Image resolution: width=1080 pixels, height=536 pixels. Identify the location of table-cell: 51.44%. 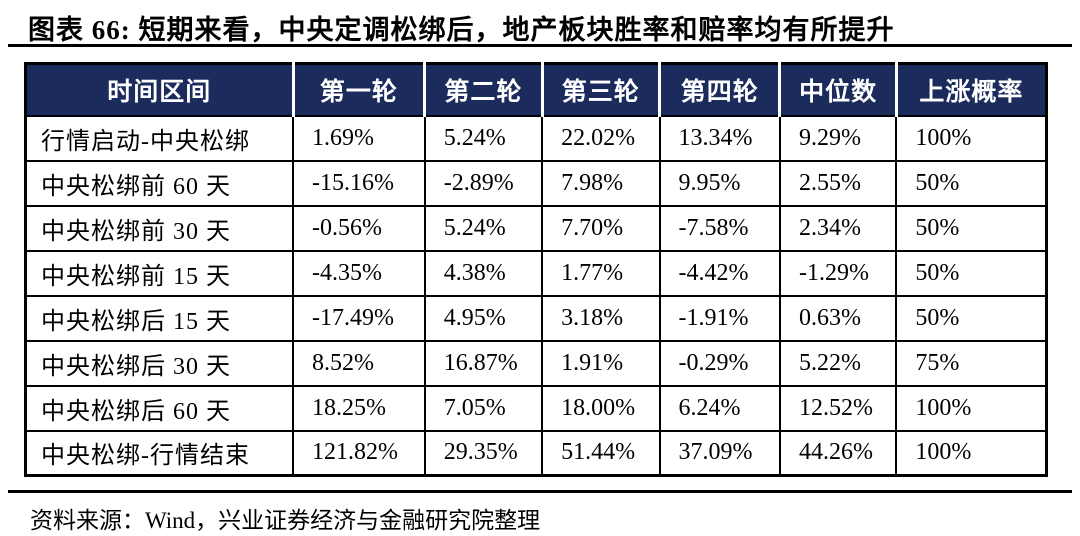
(601, 453).